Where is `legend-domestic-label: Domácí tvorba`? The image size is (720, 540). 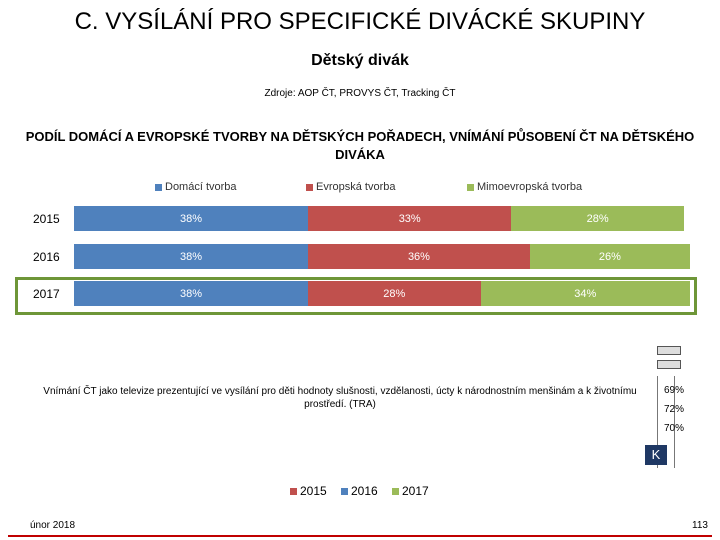
legend-domestic-label: Domácí tvorba is located at coordinates (201, 187).